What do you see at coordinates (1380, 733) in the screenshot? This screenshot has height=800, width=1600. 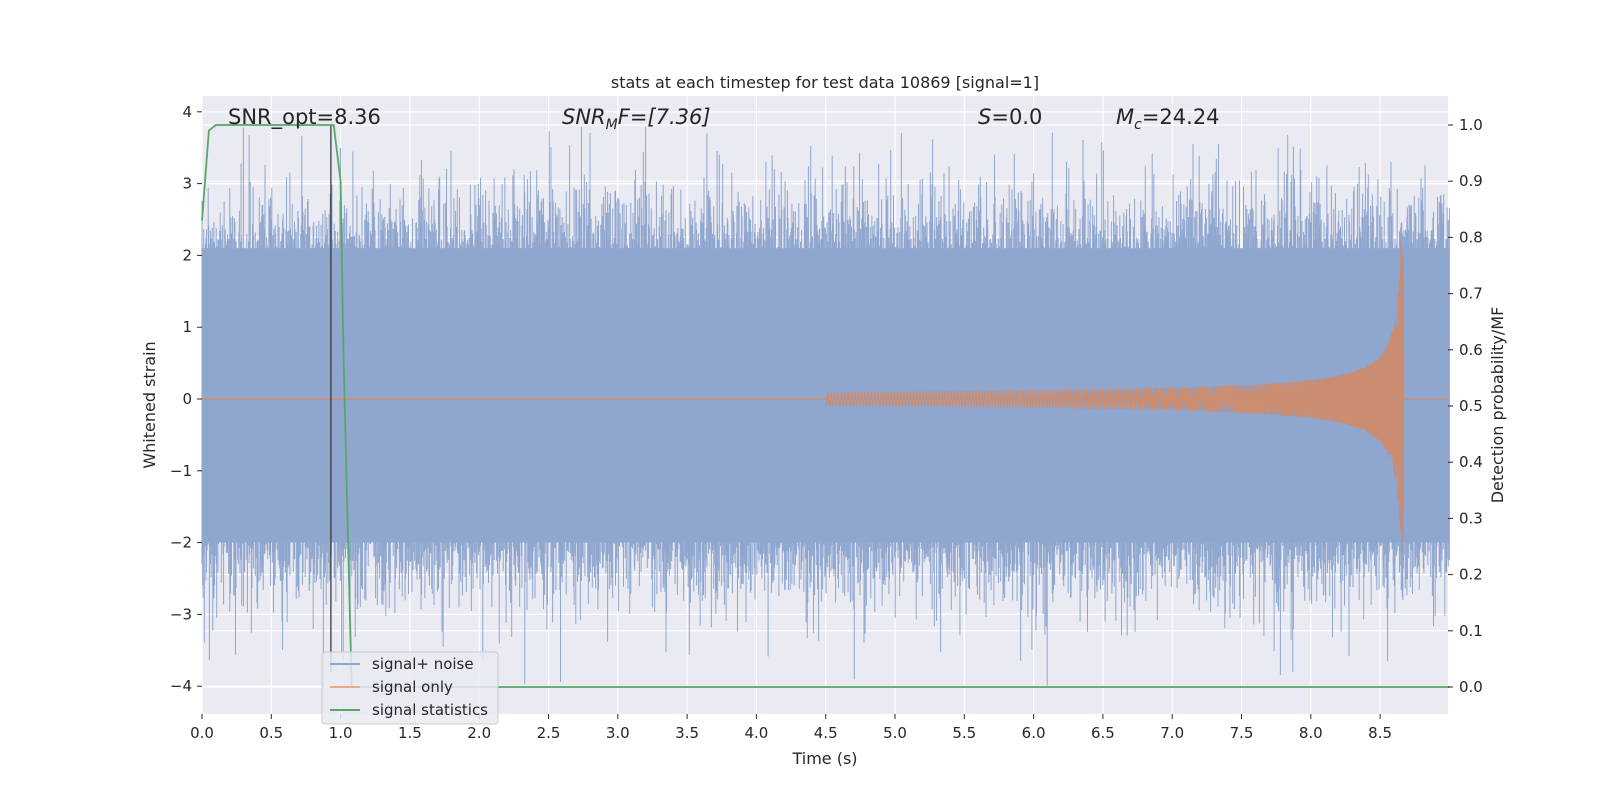 I see `x-tick-label: 8.5` at bounding box center [1380, 733].